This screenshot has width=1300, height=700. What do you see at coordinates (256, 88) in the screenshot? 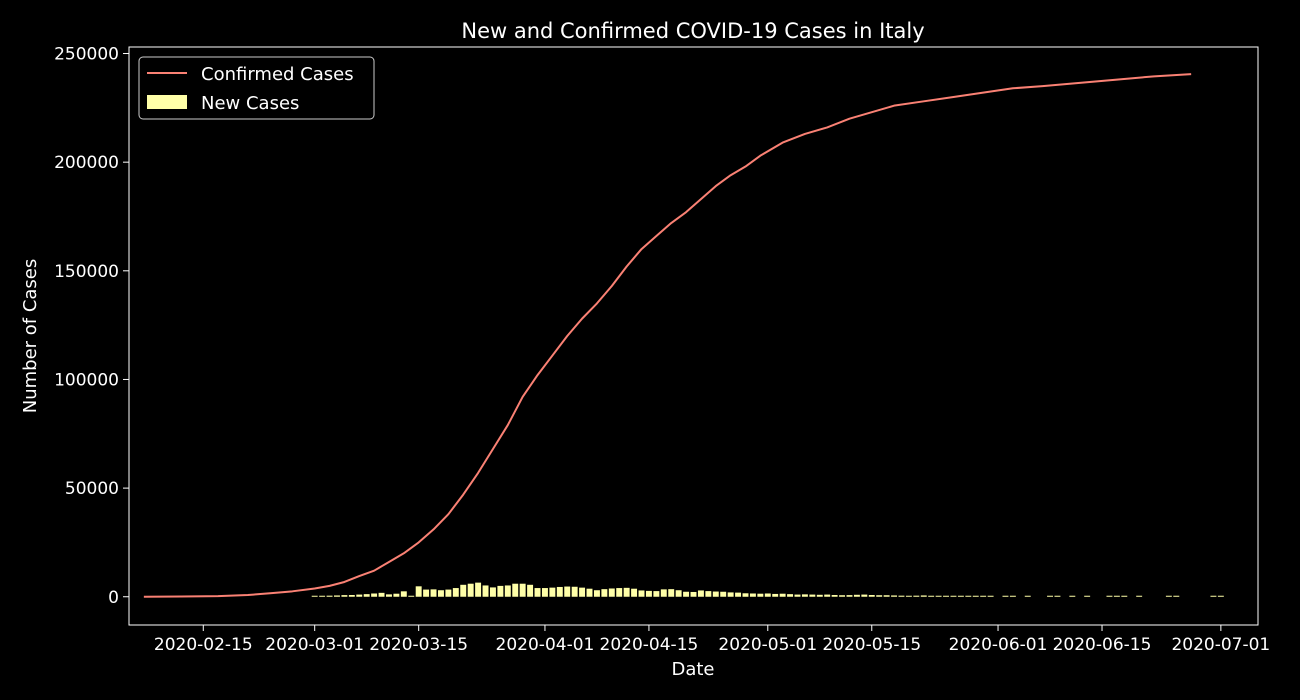
I see `legend-box` at bounding box center [256, 88].